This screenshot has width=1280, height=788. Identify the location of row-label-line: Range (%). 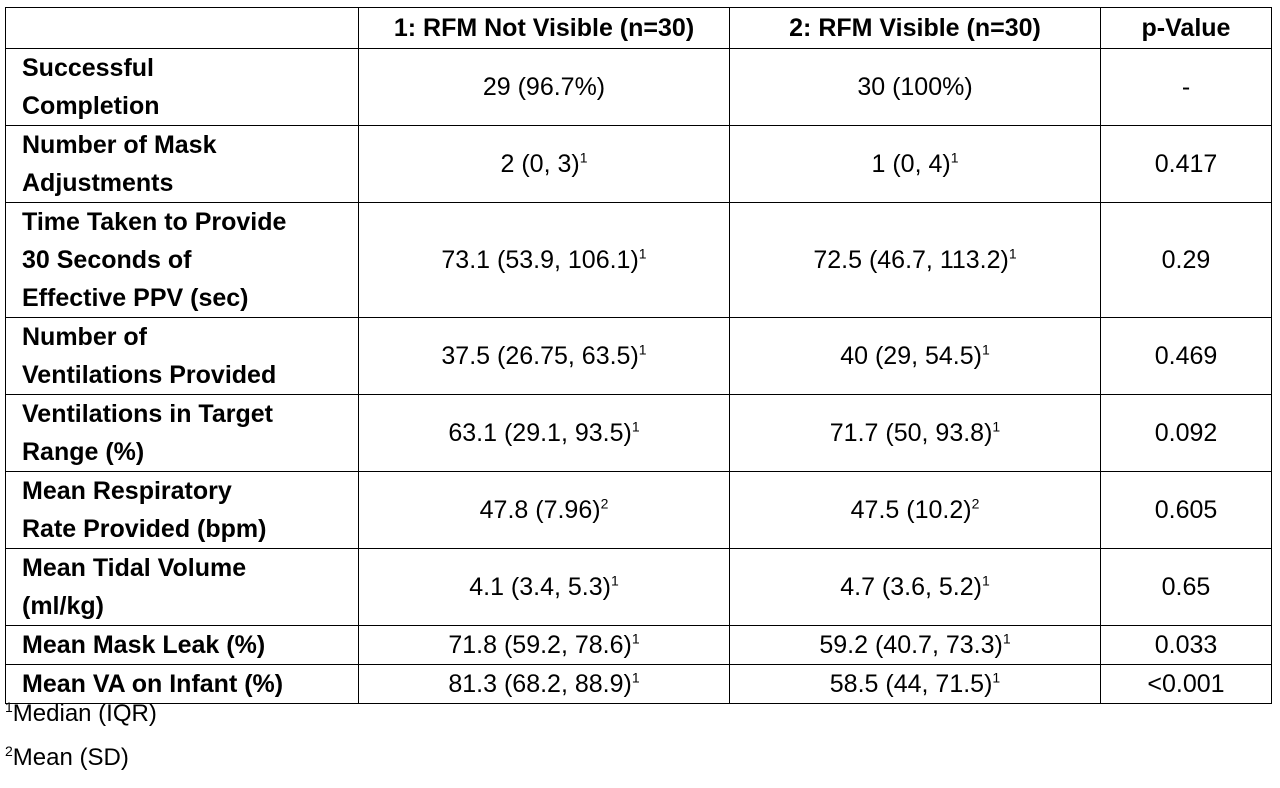
(83, 452).